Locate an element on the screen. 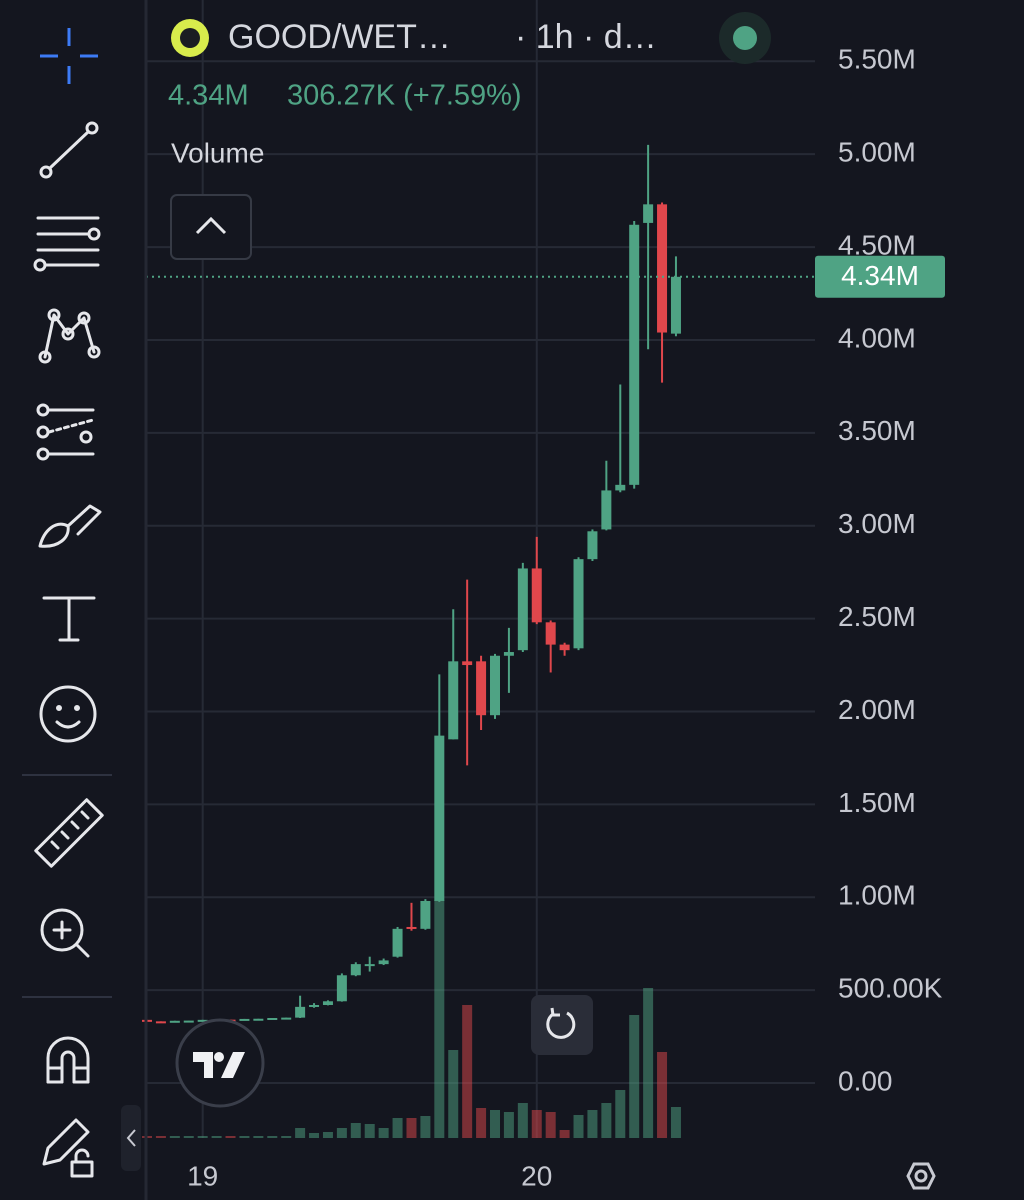 The width and height of the screenshot is (1024, 1200). brush-tool is located at coordinates (70, 526).